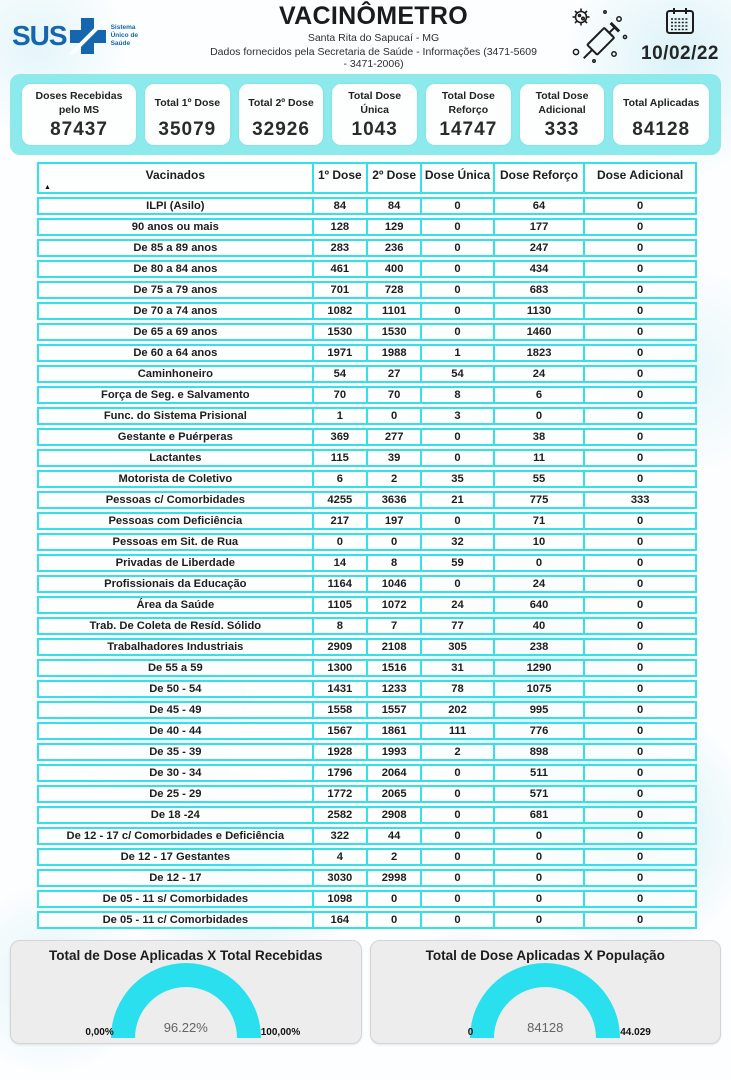  Describe the element at coordinates (538, 752) in the screenshot. I see `row-value: 898` at that location.